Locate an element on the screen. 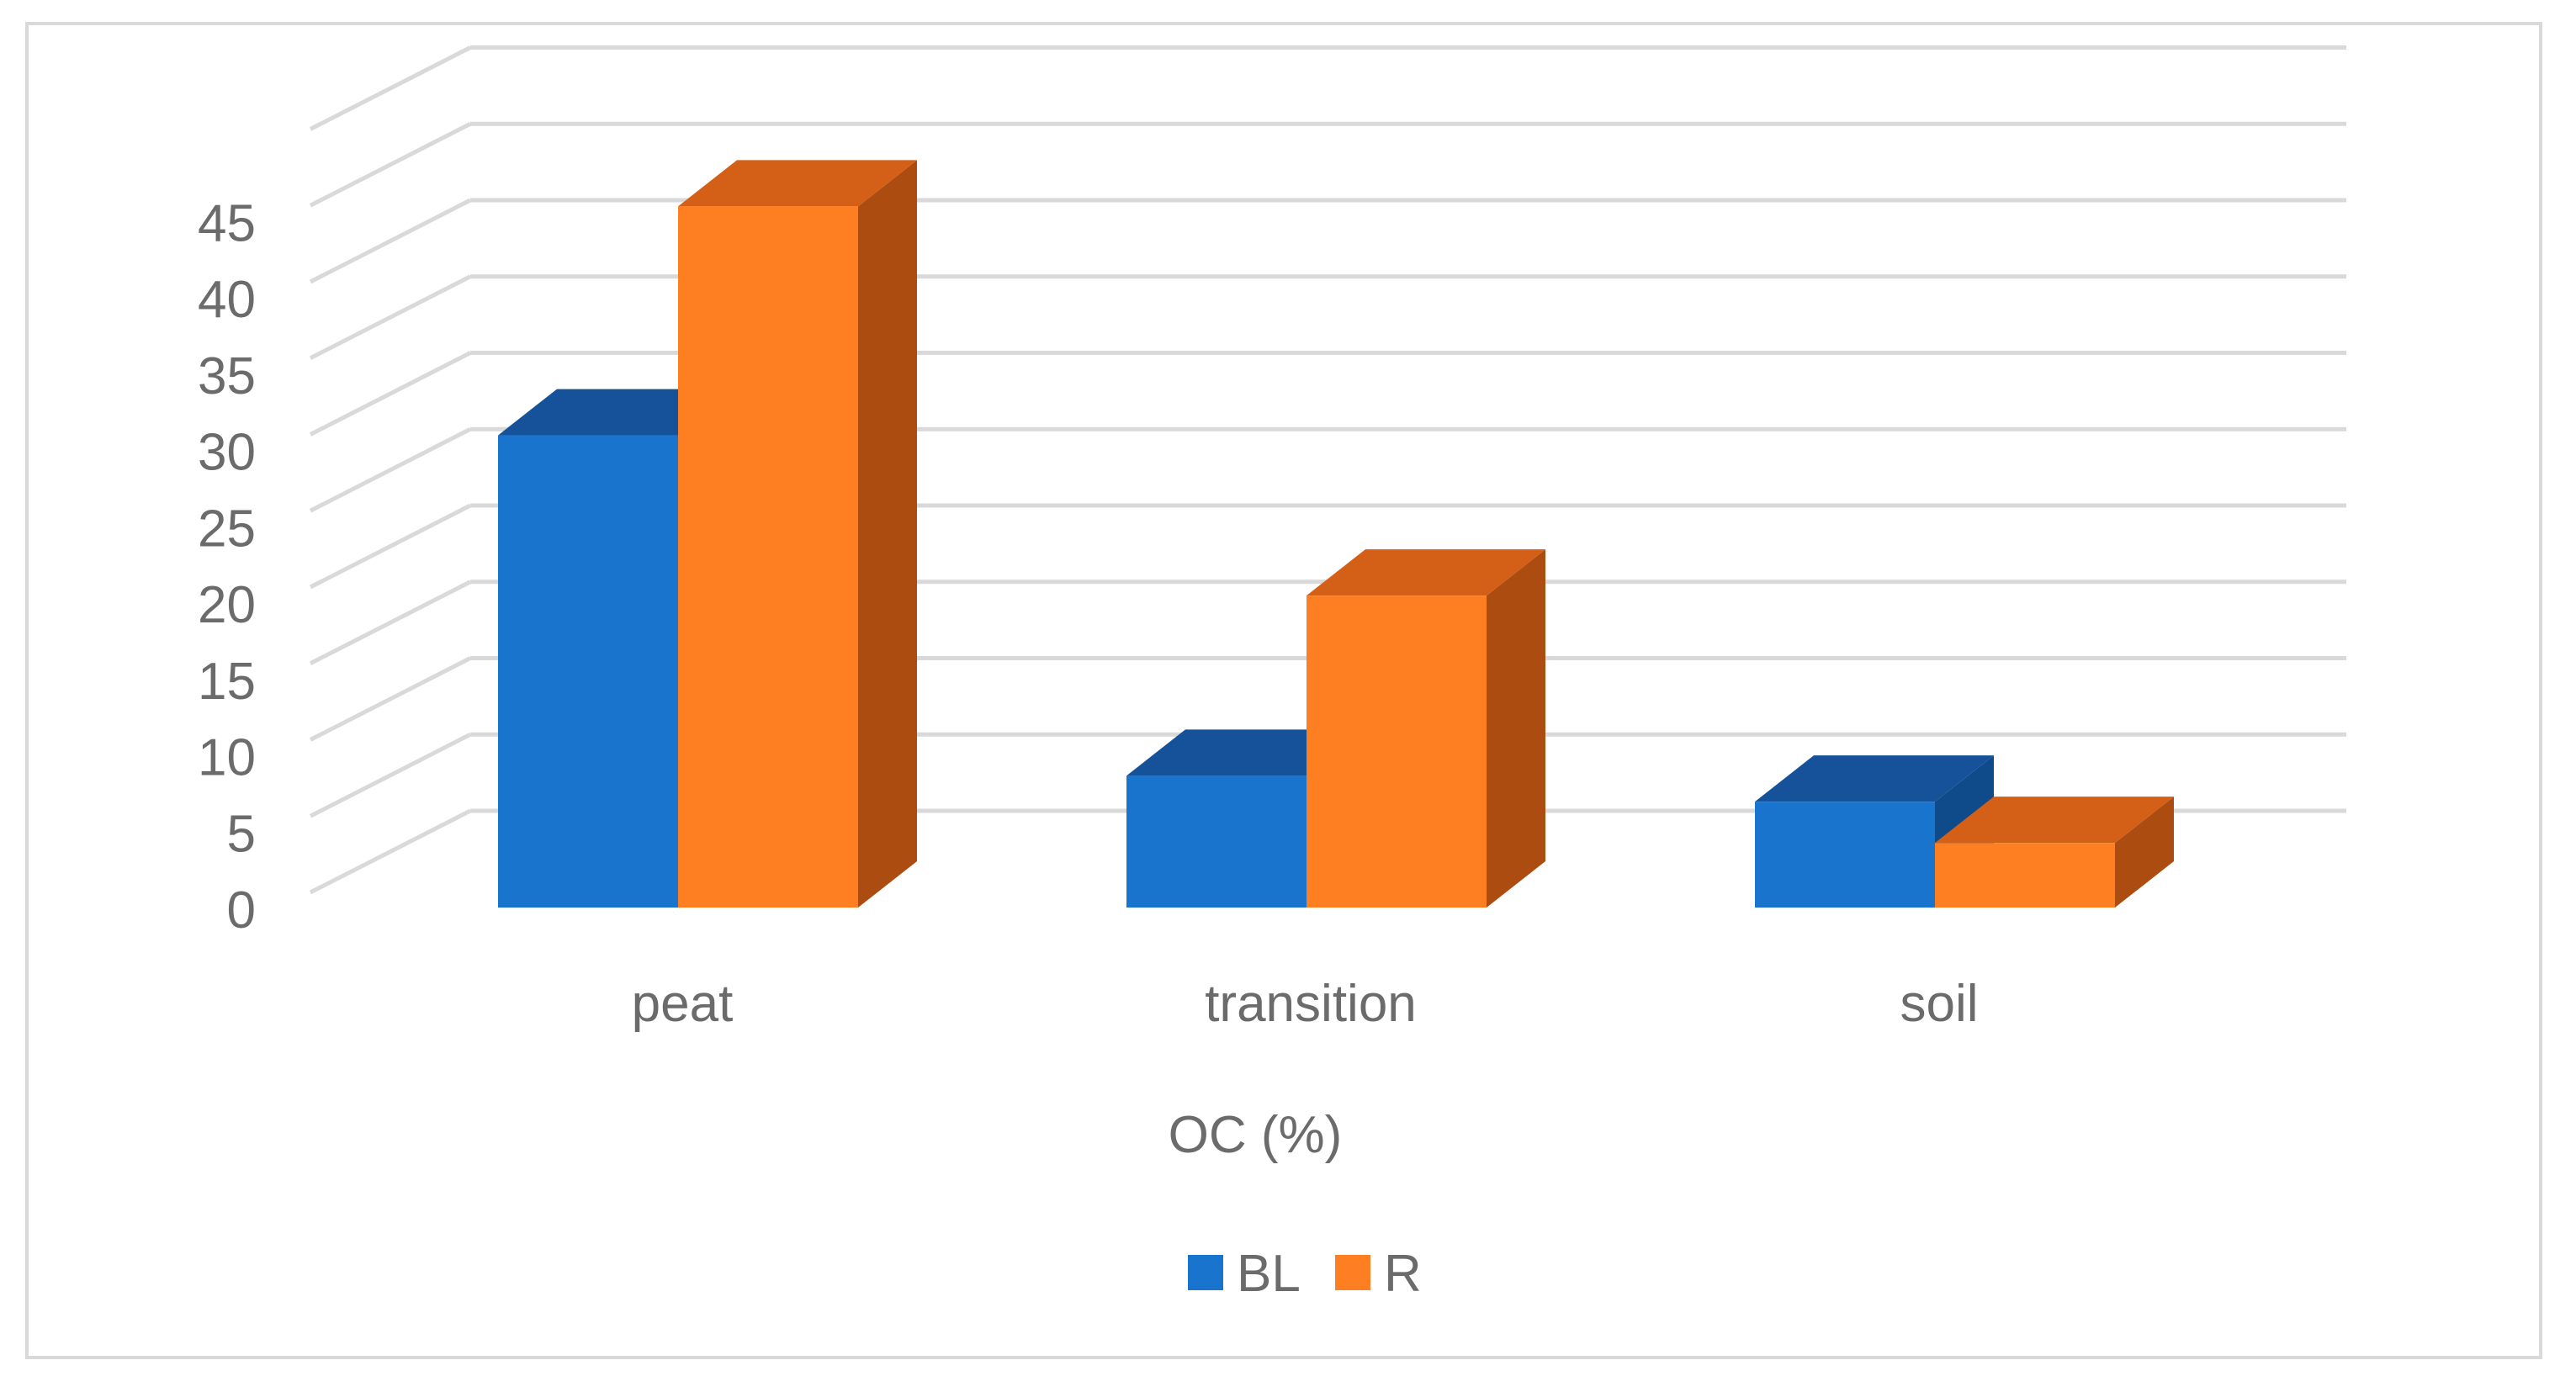 Image resolution: width=2576 pixels, height=1392 pixels. x-axis-categories: peat transition soil is located at coordinates (1305, 1004).